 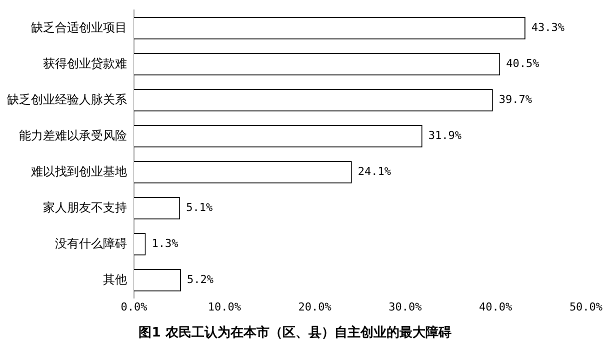 I want to click on y-tick-label: 缺乏创业经验人脉关系, so click(x=67, y=99).